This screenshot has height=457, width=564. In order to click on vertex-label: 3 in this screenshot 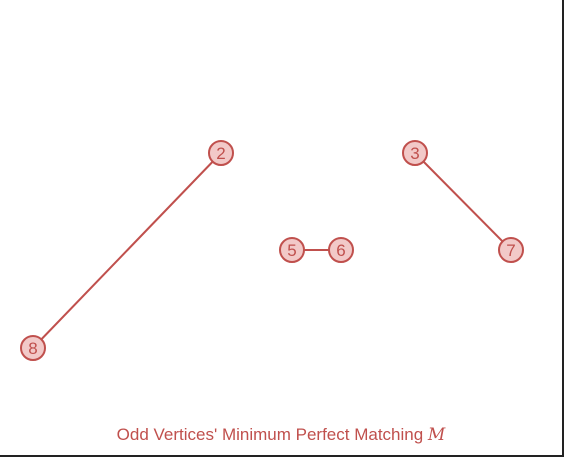, I will do `click(414, 153)`.